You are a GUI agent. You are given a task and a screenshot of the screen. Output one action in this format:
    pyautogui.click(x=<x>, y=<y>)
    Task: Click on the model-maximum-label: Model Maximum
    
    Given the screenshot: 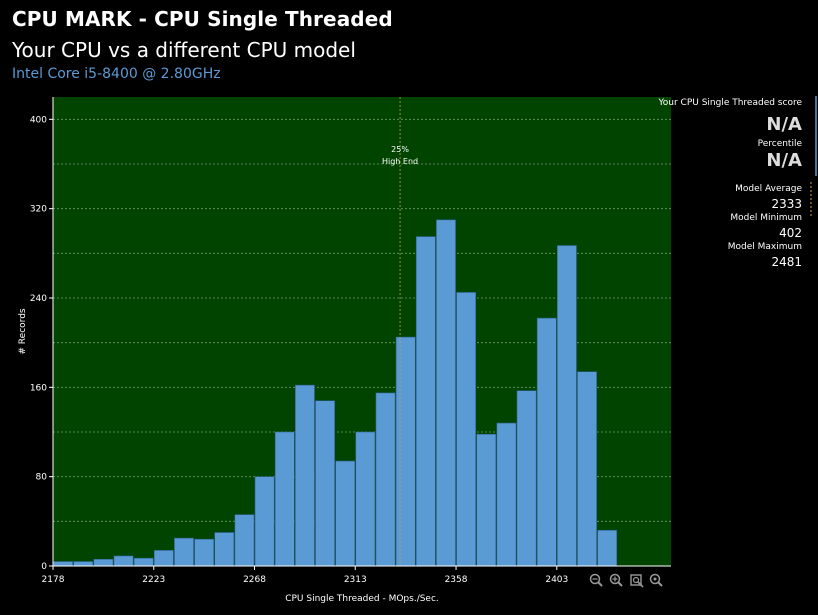 What is the action you would take?
    pyautogui.click(x=764, y=247)
    